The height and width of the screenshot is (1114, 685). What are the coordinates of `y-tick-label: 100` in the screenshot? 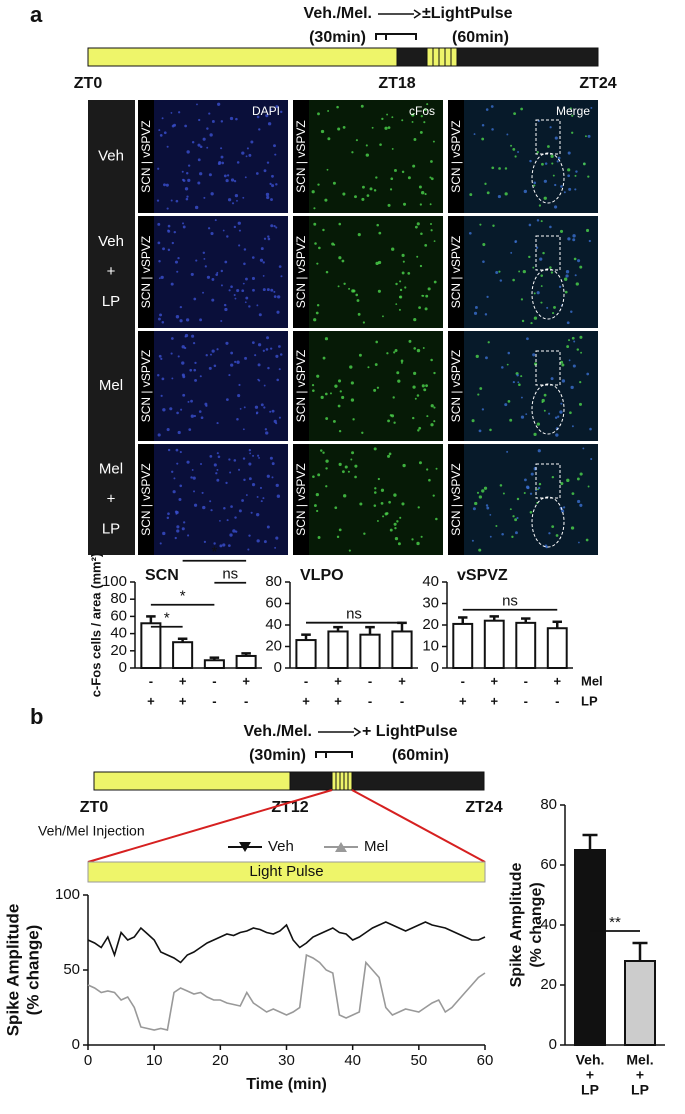 It's located at (114, 581).